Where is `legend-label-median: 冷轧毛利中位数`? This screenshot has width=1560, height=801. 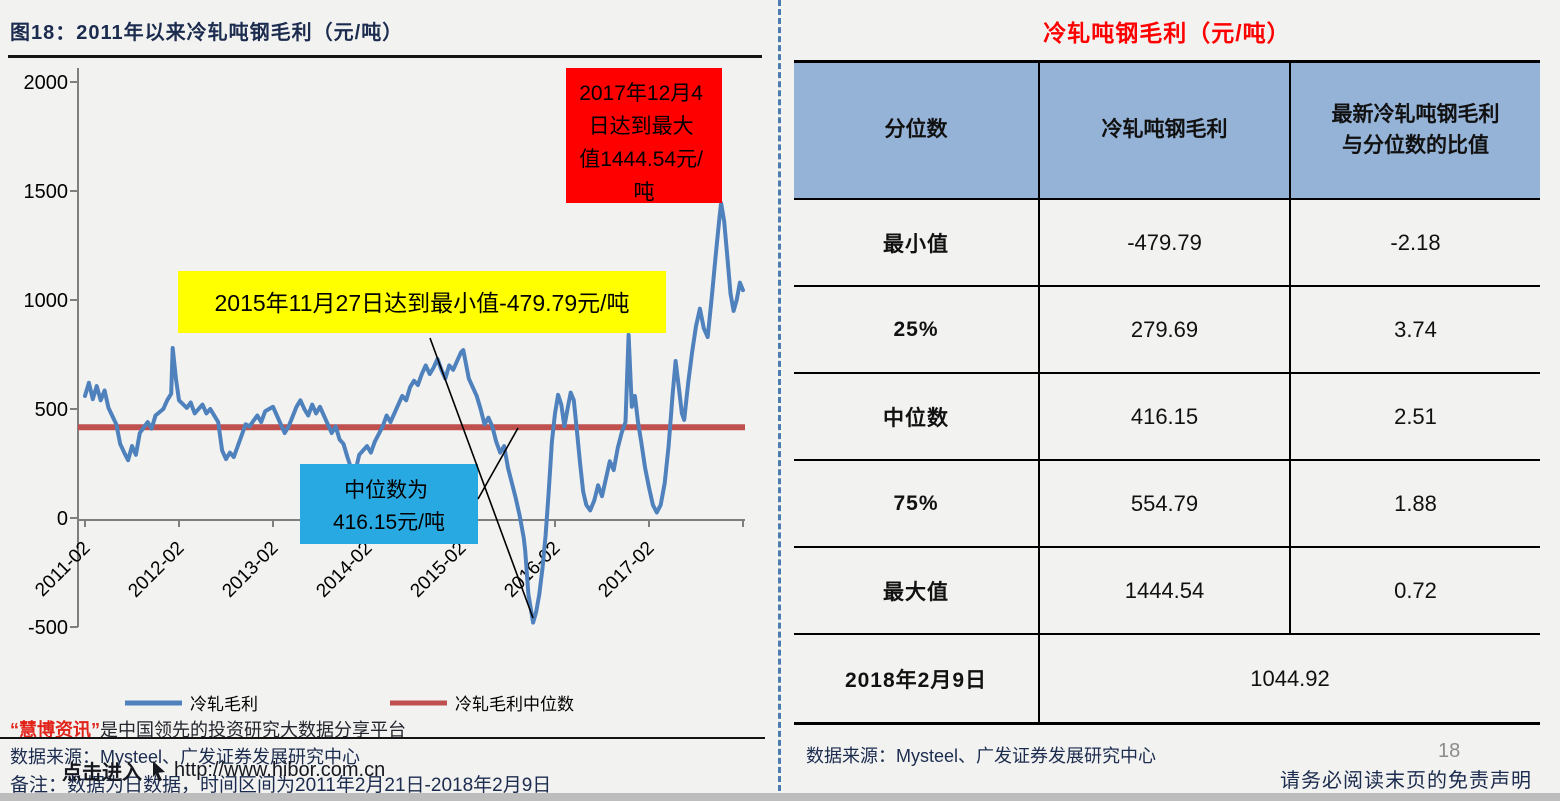 legend-label-median: 冷轧毛利中位数 is located at coordinates (514, 704).